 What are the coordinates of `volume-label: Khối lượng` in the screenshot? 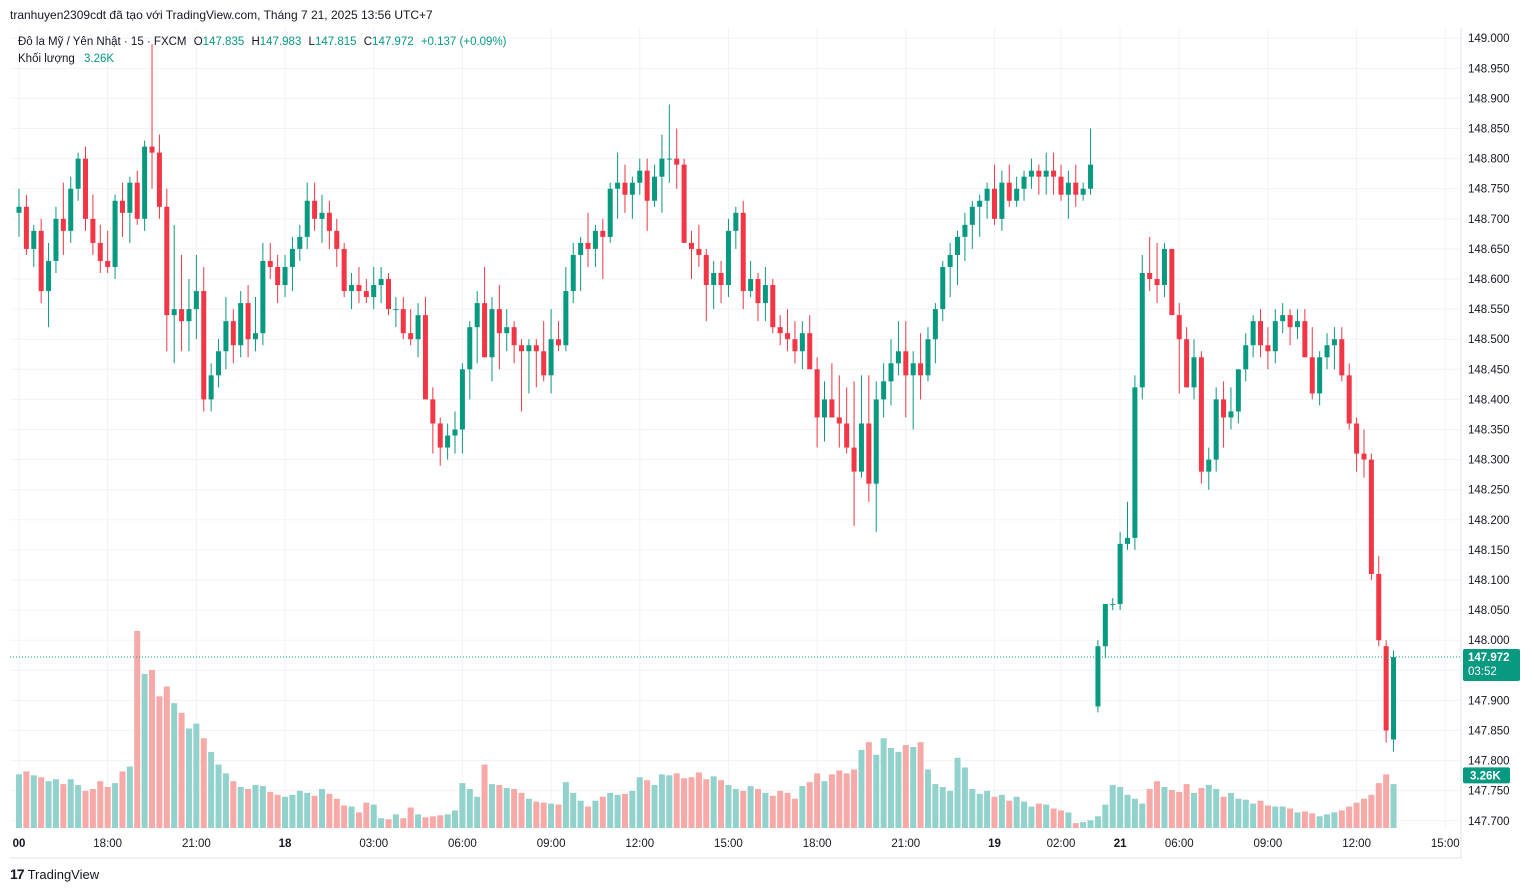 It's located at (46, 59).